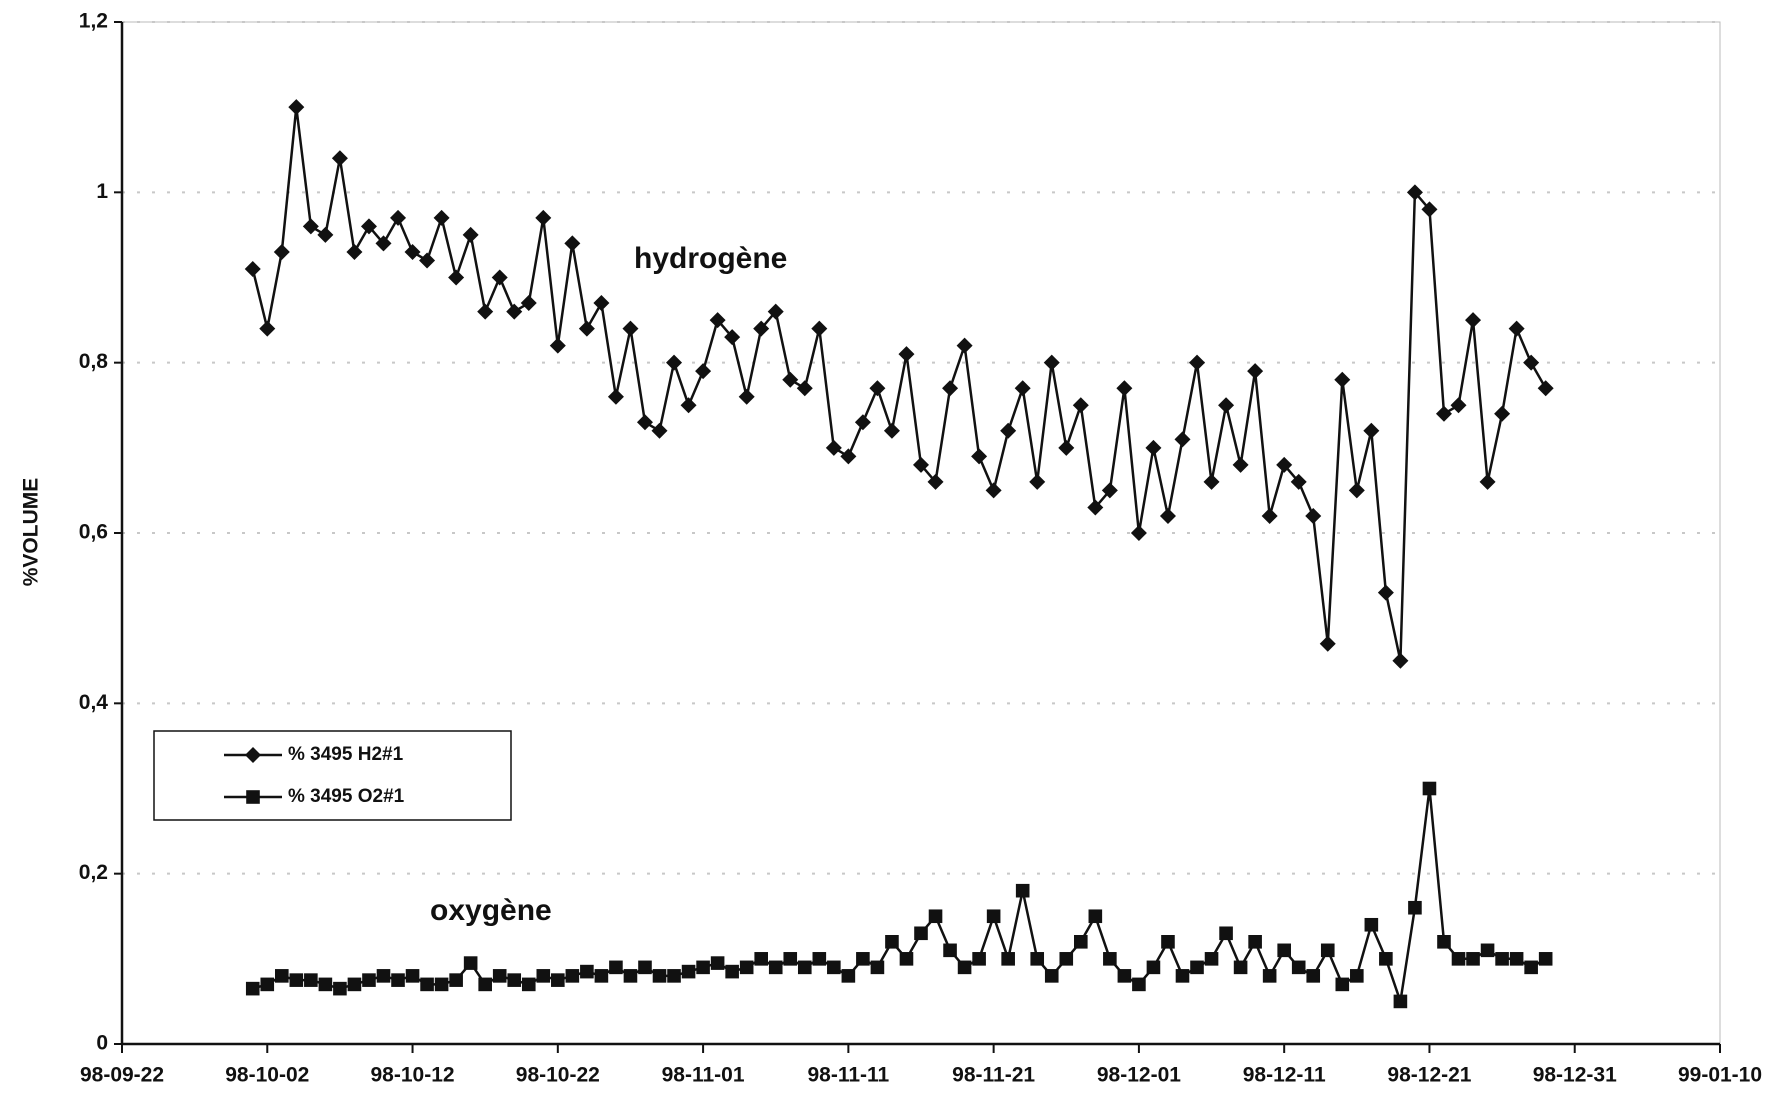  I want to click on y-tick-label: 1,2, so click(93, 21).